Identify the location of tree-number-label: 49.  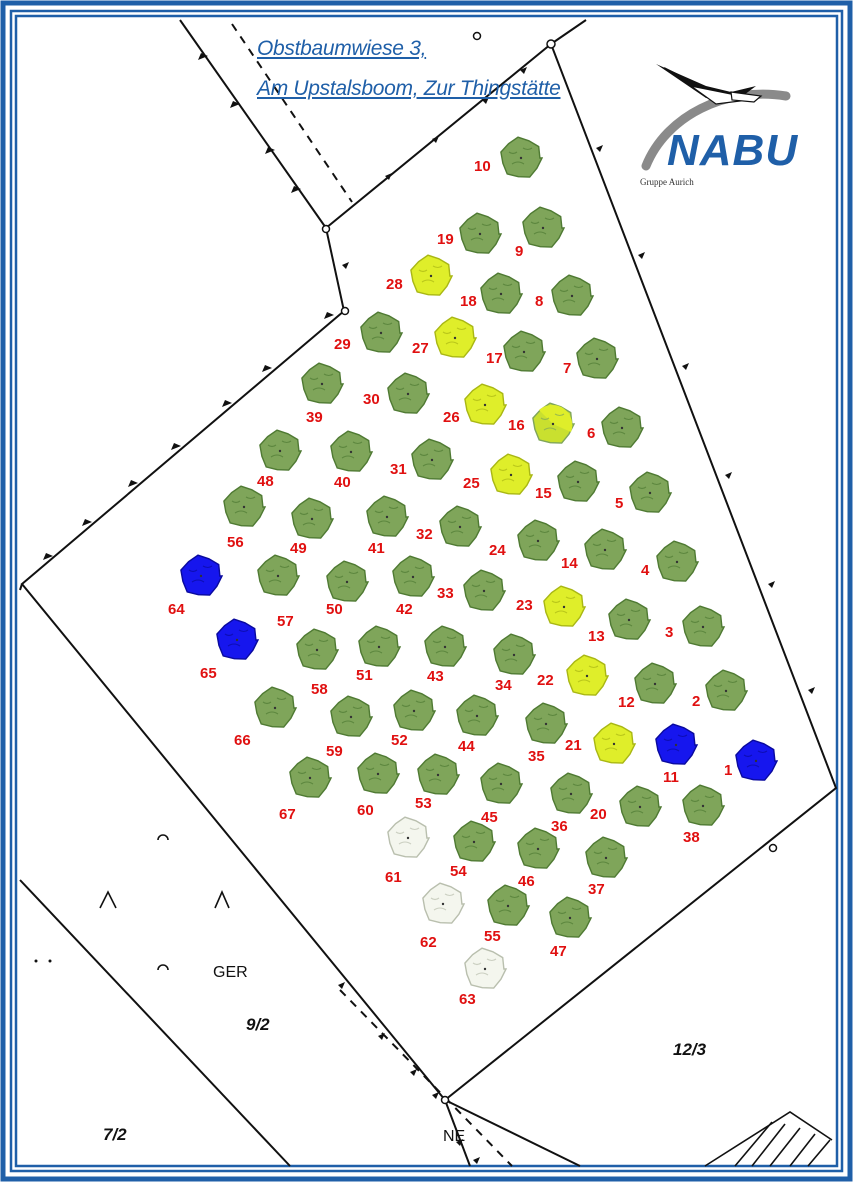
(298, 548).